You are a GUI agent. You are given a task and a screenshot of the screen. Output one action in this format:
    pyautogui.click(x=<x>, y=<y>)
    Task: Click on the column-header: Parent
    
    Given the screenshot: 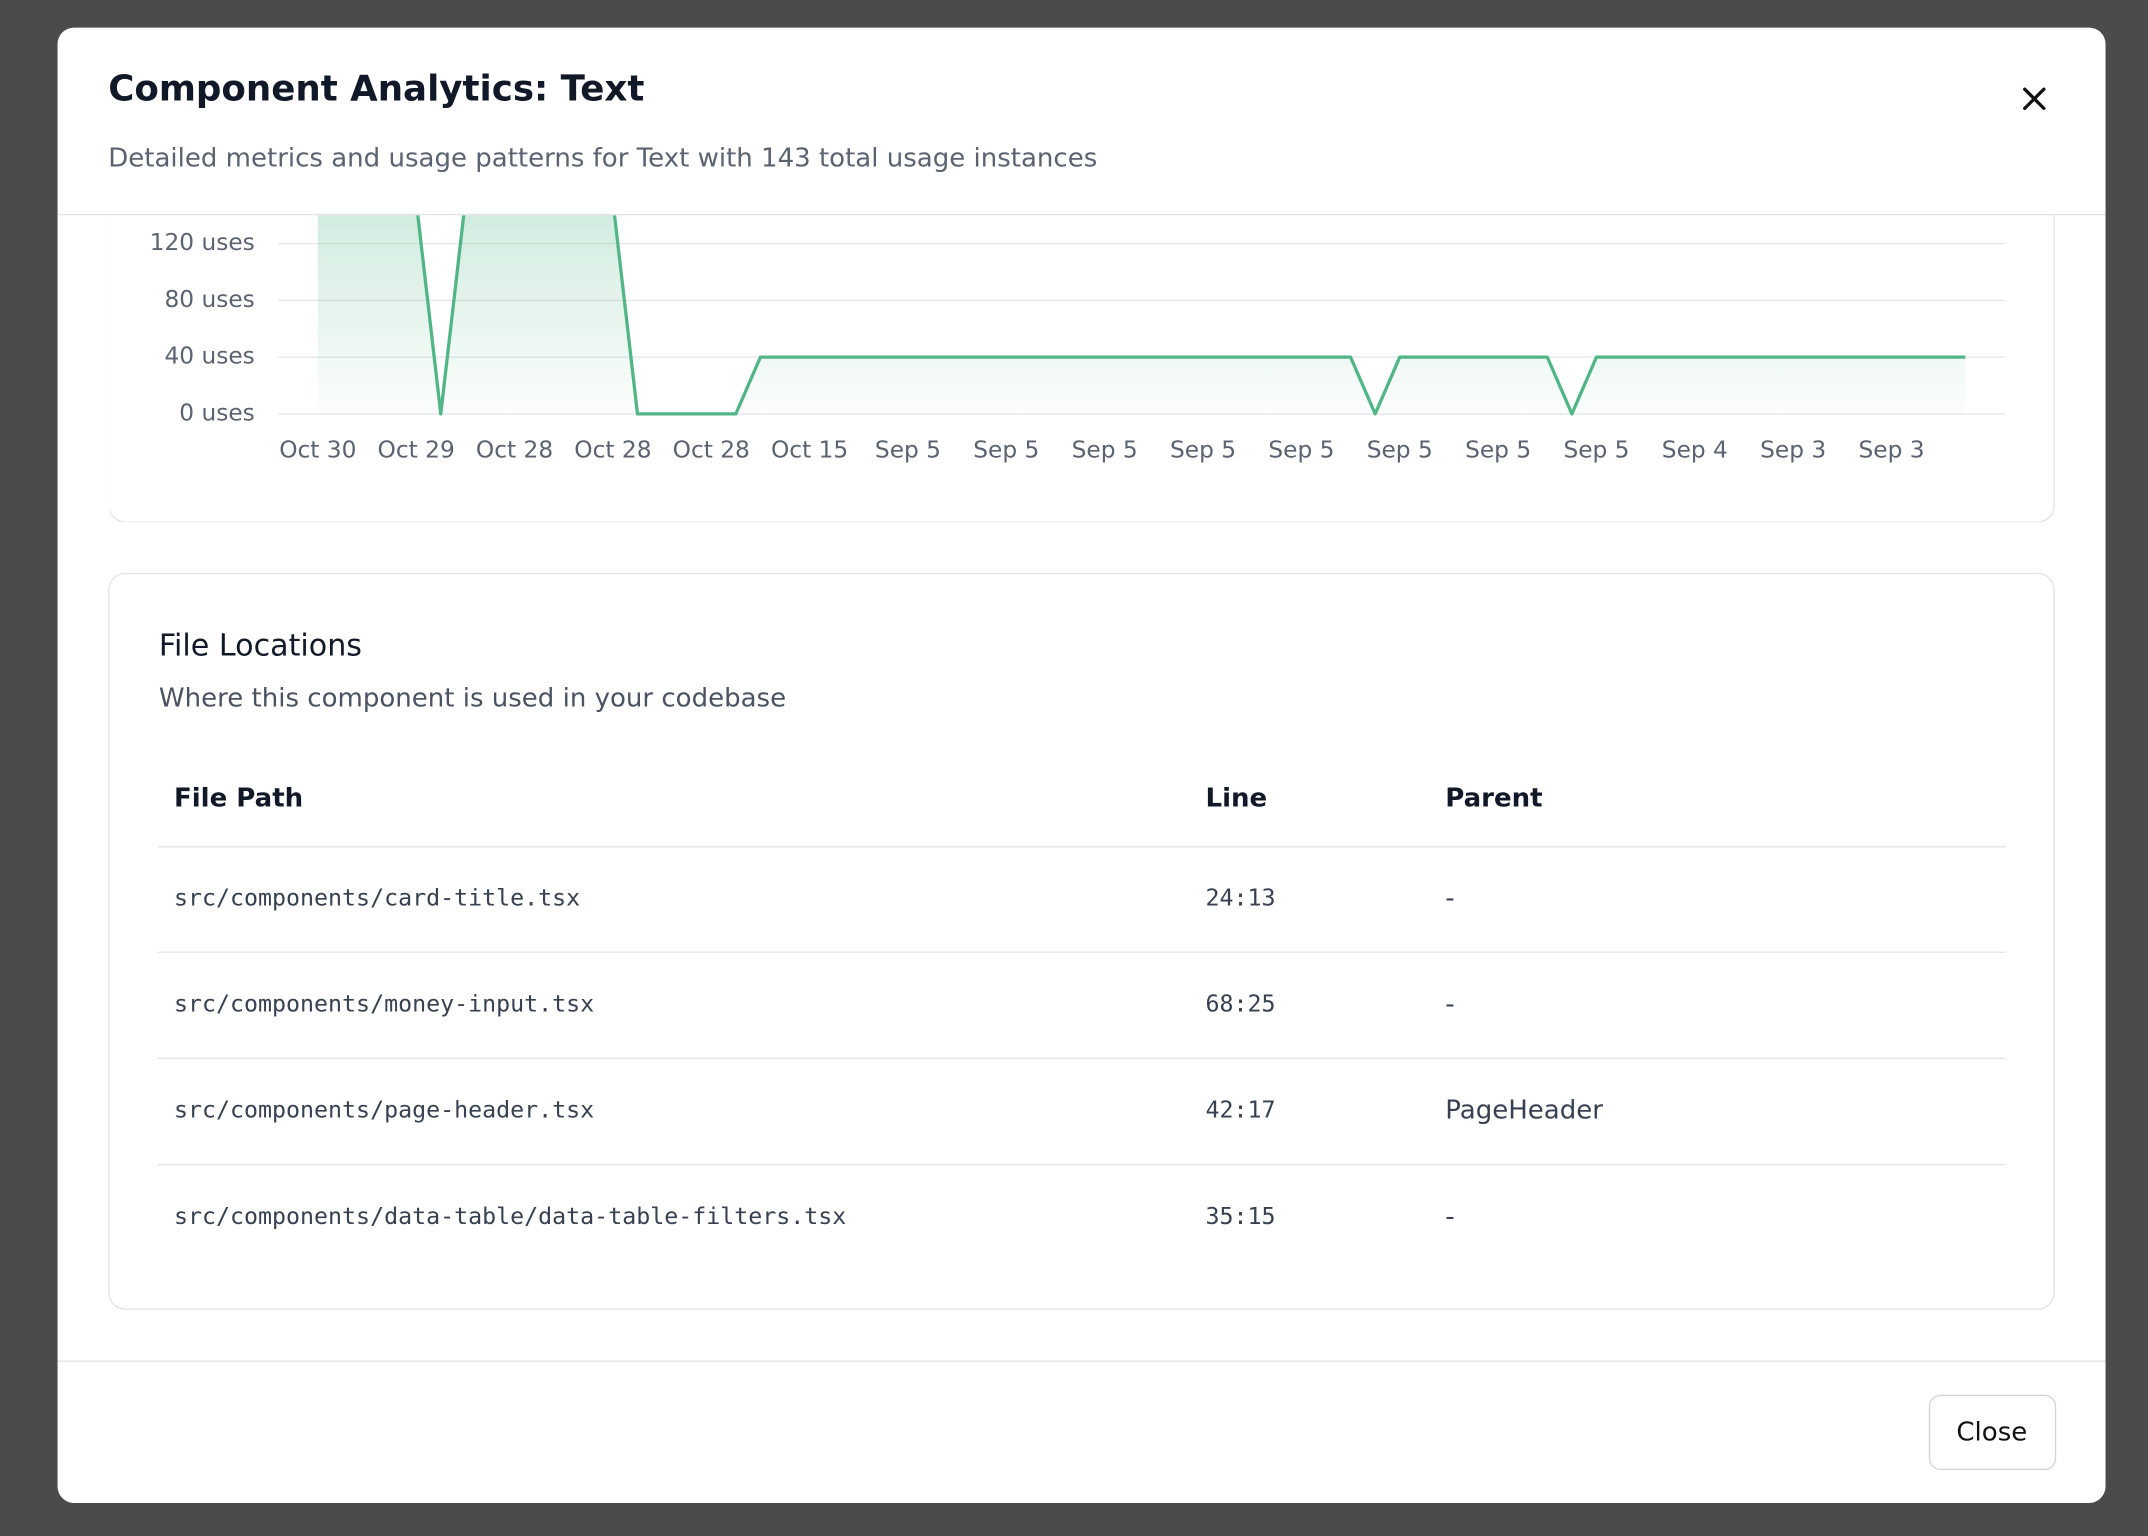 What is the action you would take?
    pyautogui.click(x=1493, y=798)
    